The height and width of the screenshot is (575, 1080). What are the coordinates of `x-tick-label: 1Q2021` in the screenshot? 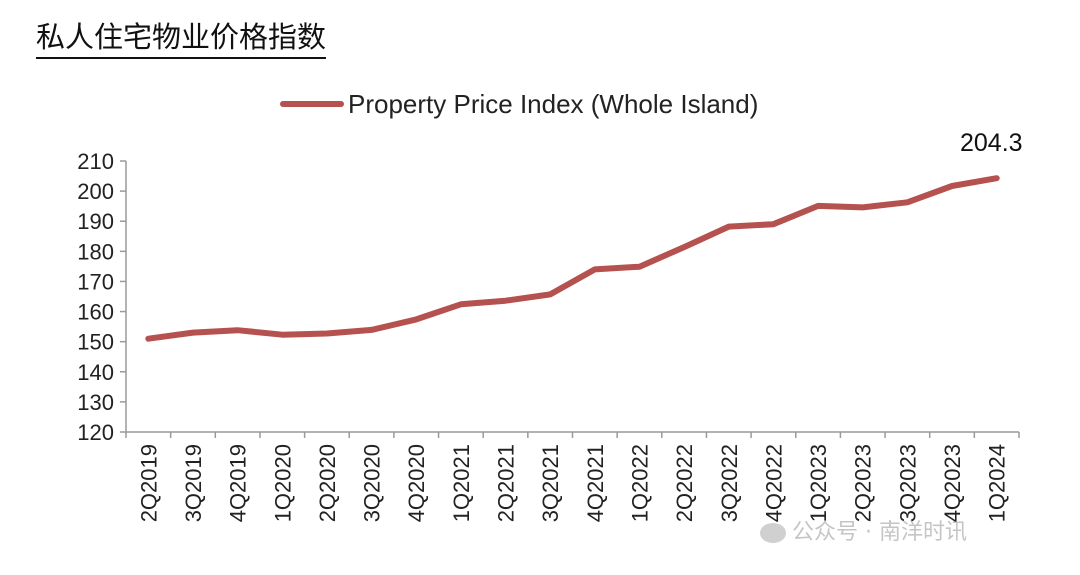 It's located at (461, 483).